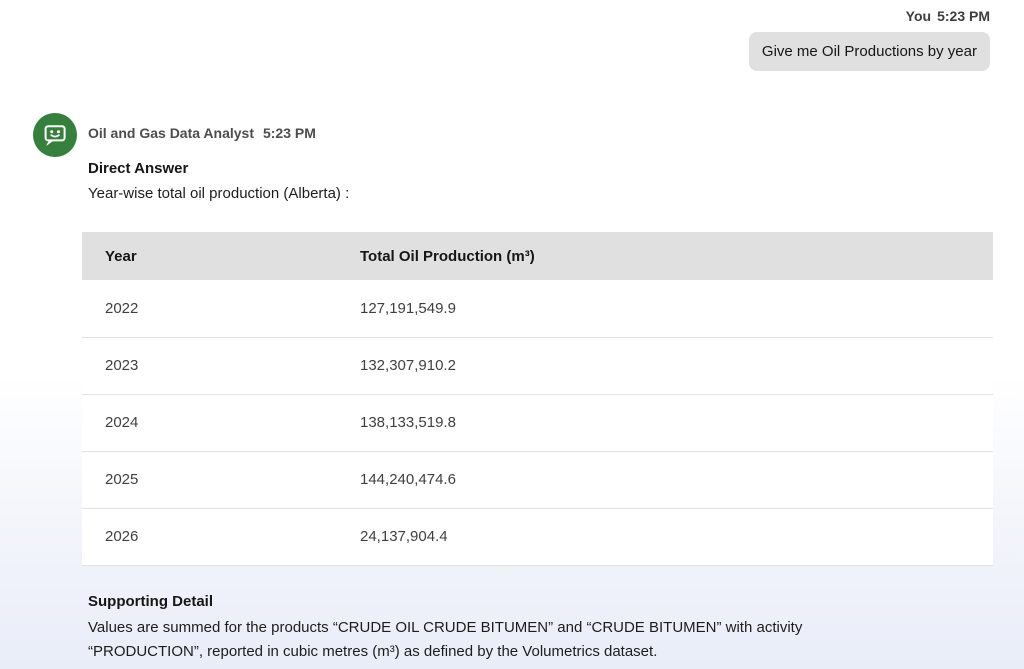 The width and height of the screenshot is (1024, 669). I want to click on user-message-meta: You 5:23 PM, so click(948, 16).